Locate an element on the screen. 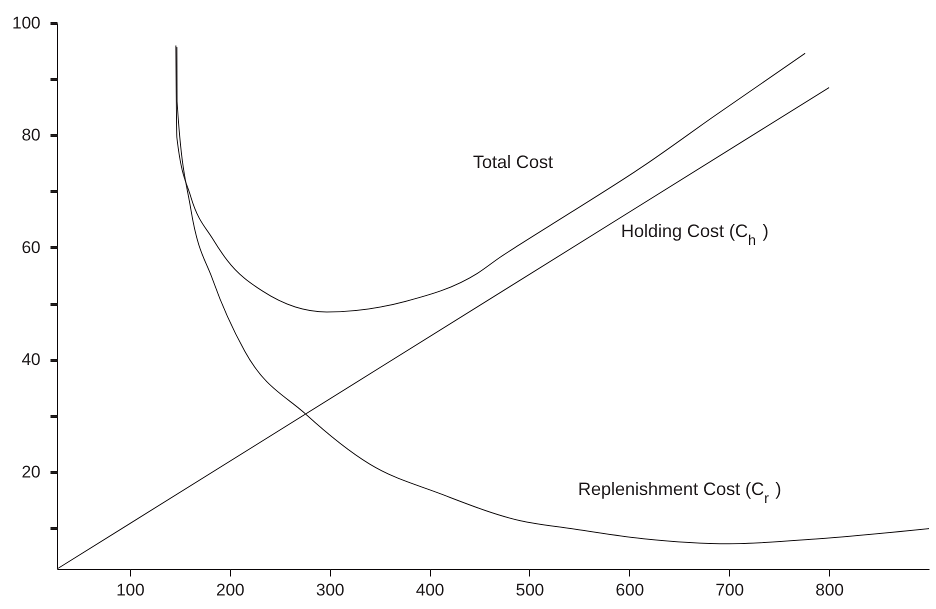 The height and width of the screenshot is (609, 936). y-tick-label: 20 is located at coordinates (31, 472).